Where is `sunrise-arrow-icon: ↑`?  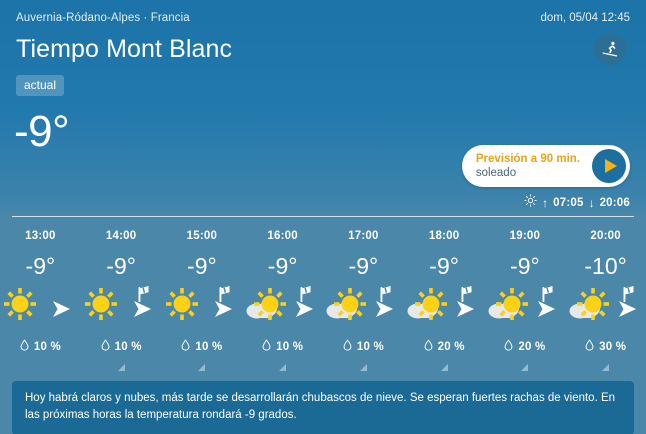
sunrise-arrow-icon: ↑ is located at coordinates (545, 202).